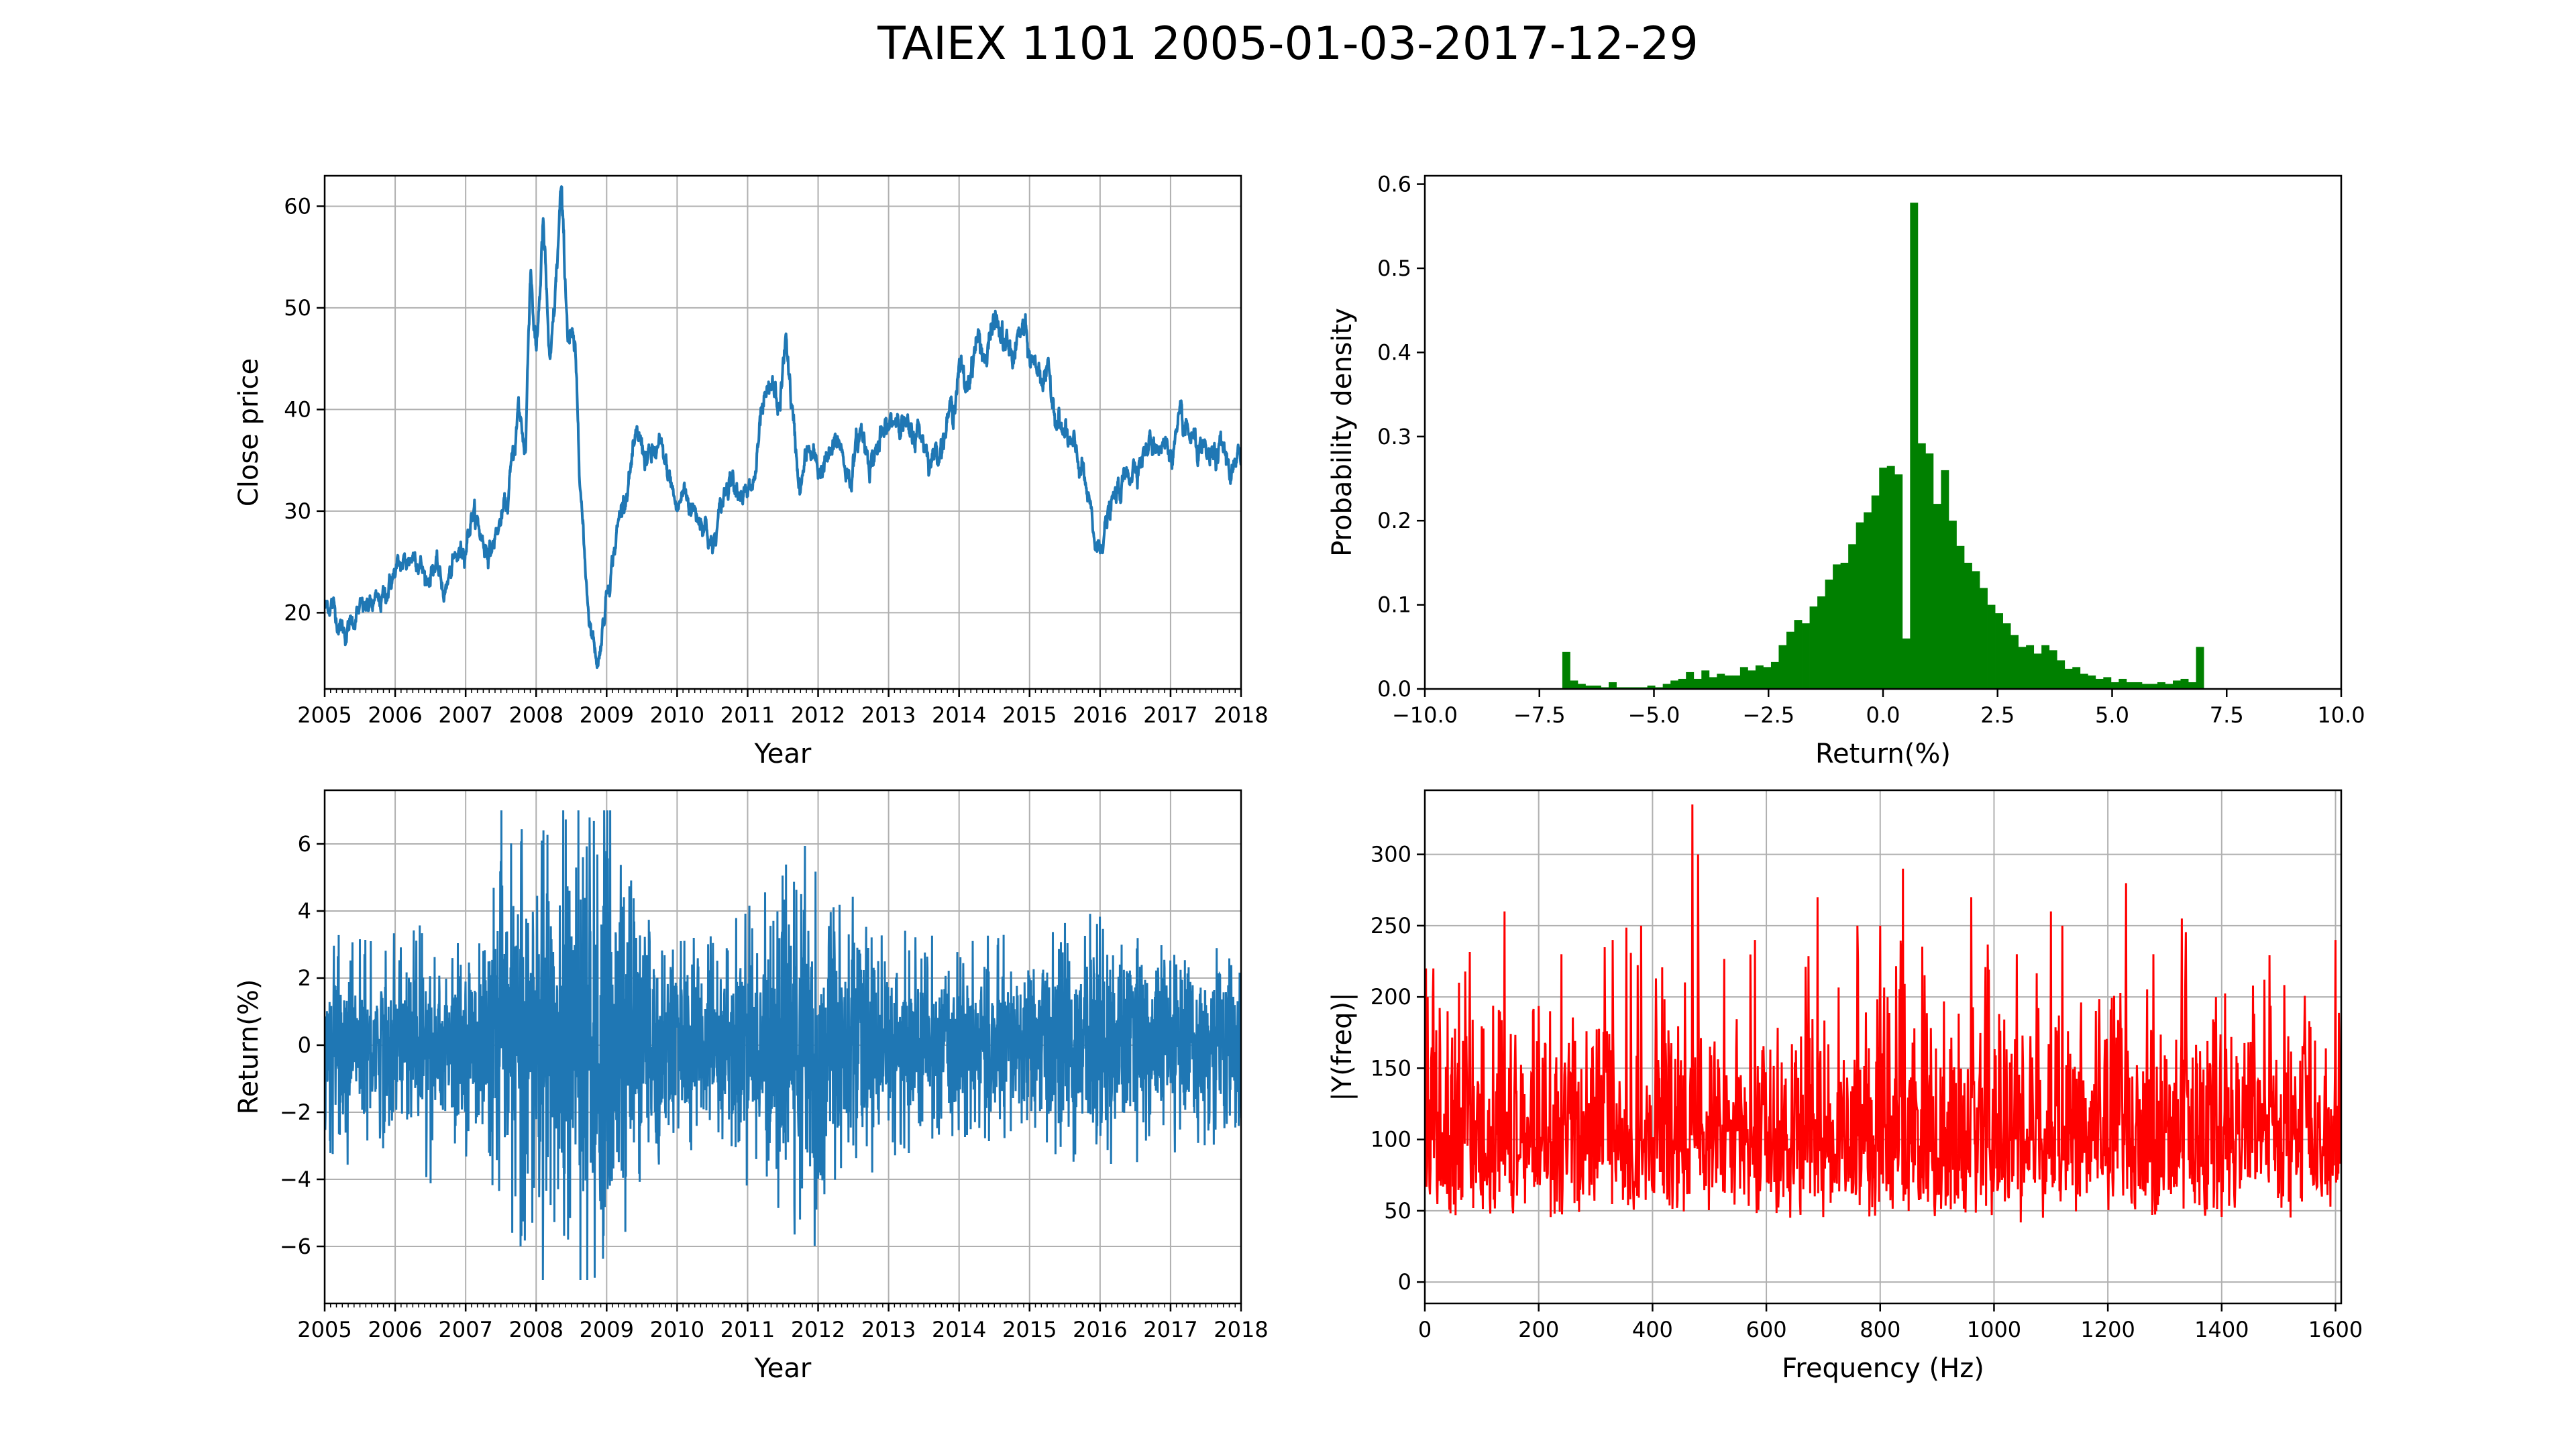 Image resolution: width=2576 pixels, height=1449 pixels. What do you see at coordinates (304, 844) in the screenshot?
I see `y-tick-label: 6` at bounding box center [304, 844].